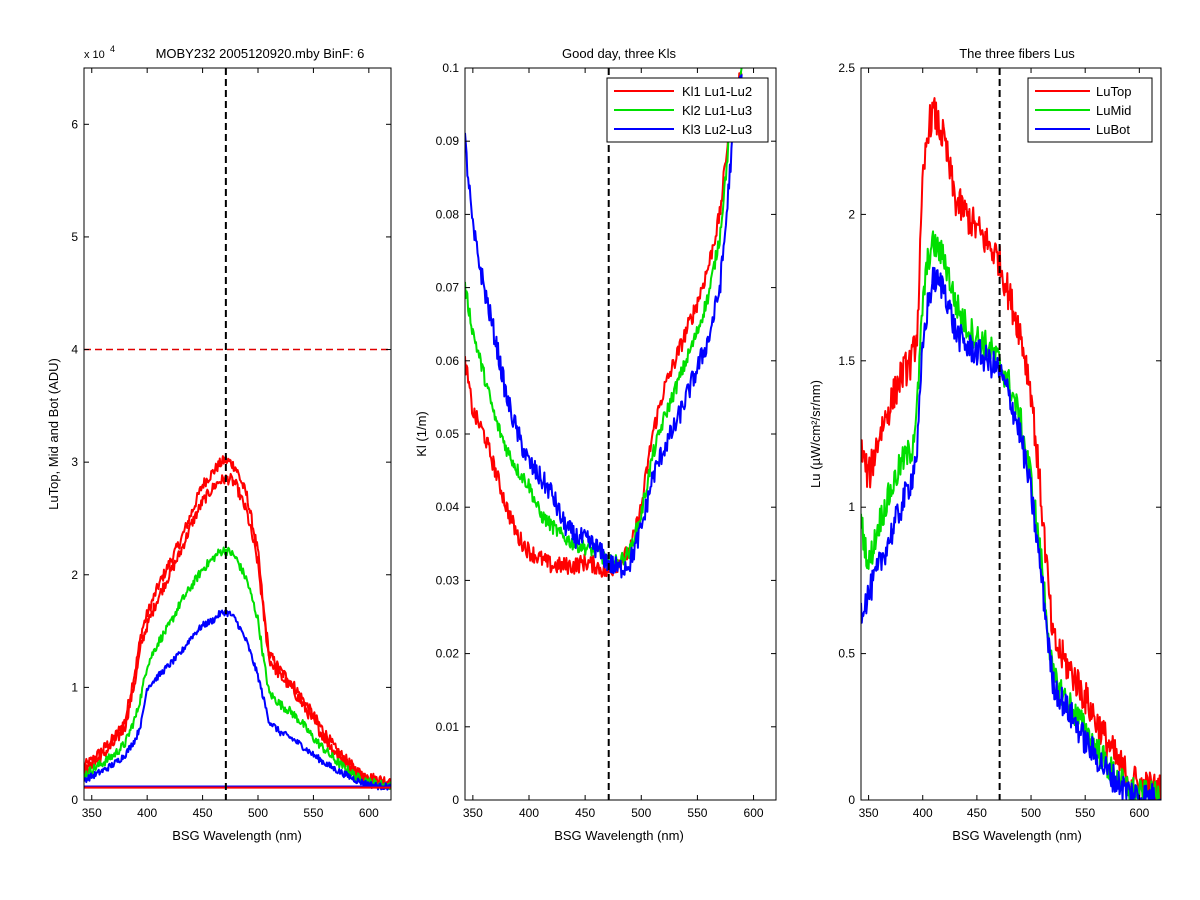 Image resolution: width=1200 pixels, height=900 pixels. What do you see at coordinates (260, 53) in the screenshot?
I see `panel-1-title: MOBY232 2005120920.mby BinF: 6` at bounding box center [260, 53].